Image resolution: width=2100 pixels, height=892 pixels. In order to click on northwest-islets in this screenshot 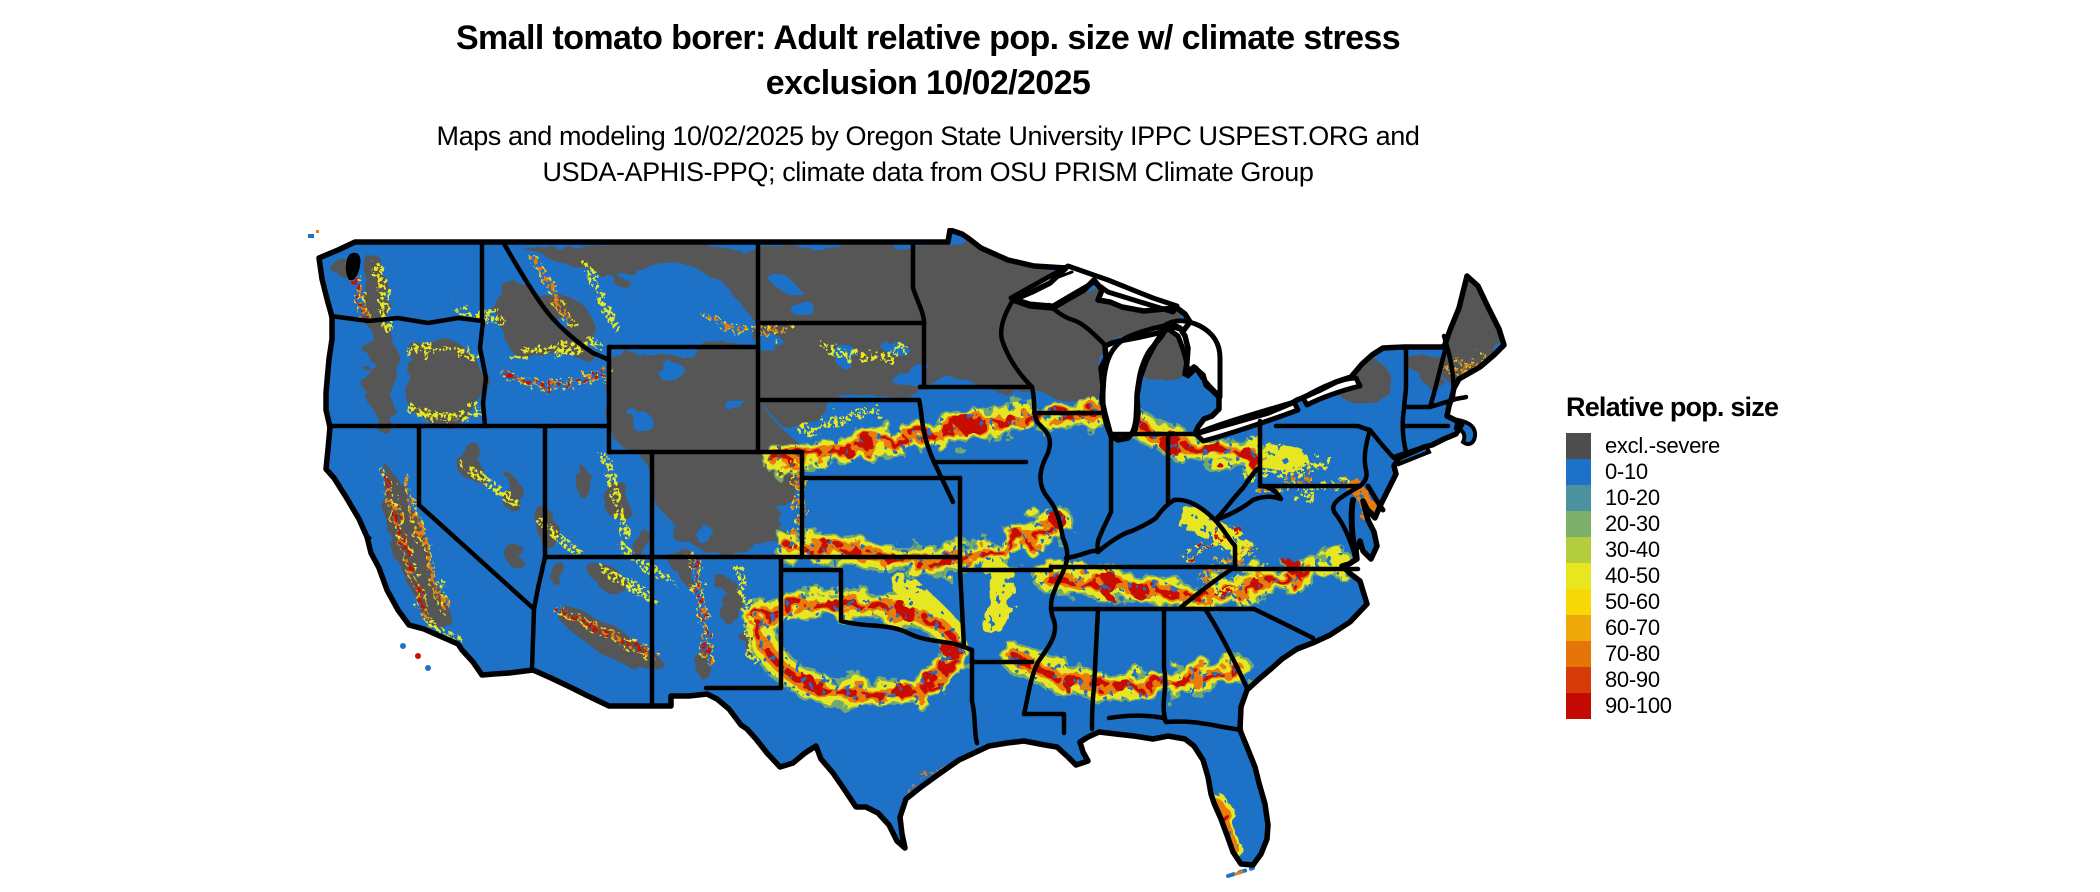, I will do `click(313, 234)`.